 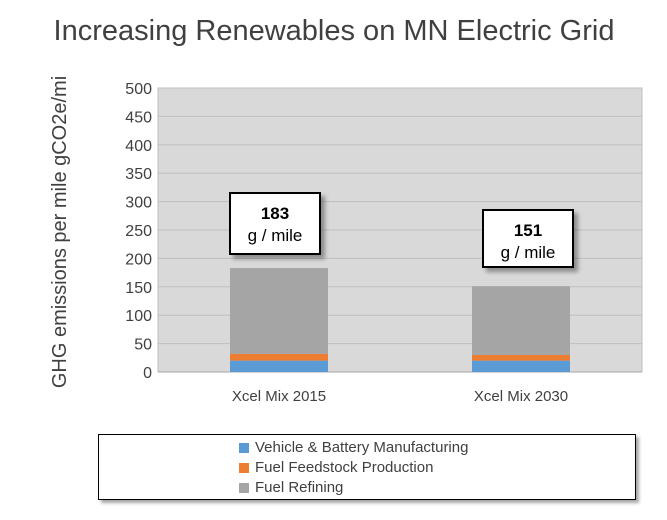 I want to click on legend-item: Fuel Feedstock Production, so click(x=437, y=468).